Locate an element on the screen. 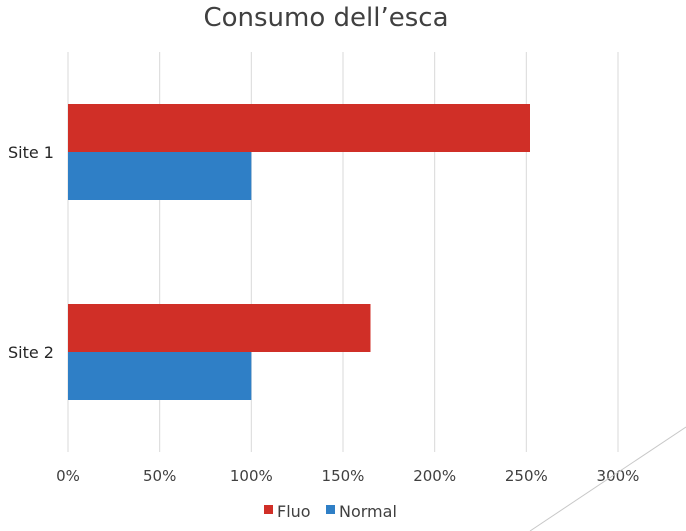 The height and width of the screenshot is (531, 686). x-tick-label: 250% is located at coordinates (526, 476).